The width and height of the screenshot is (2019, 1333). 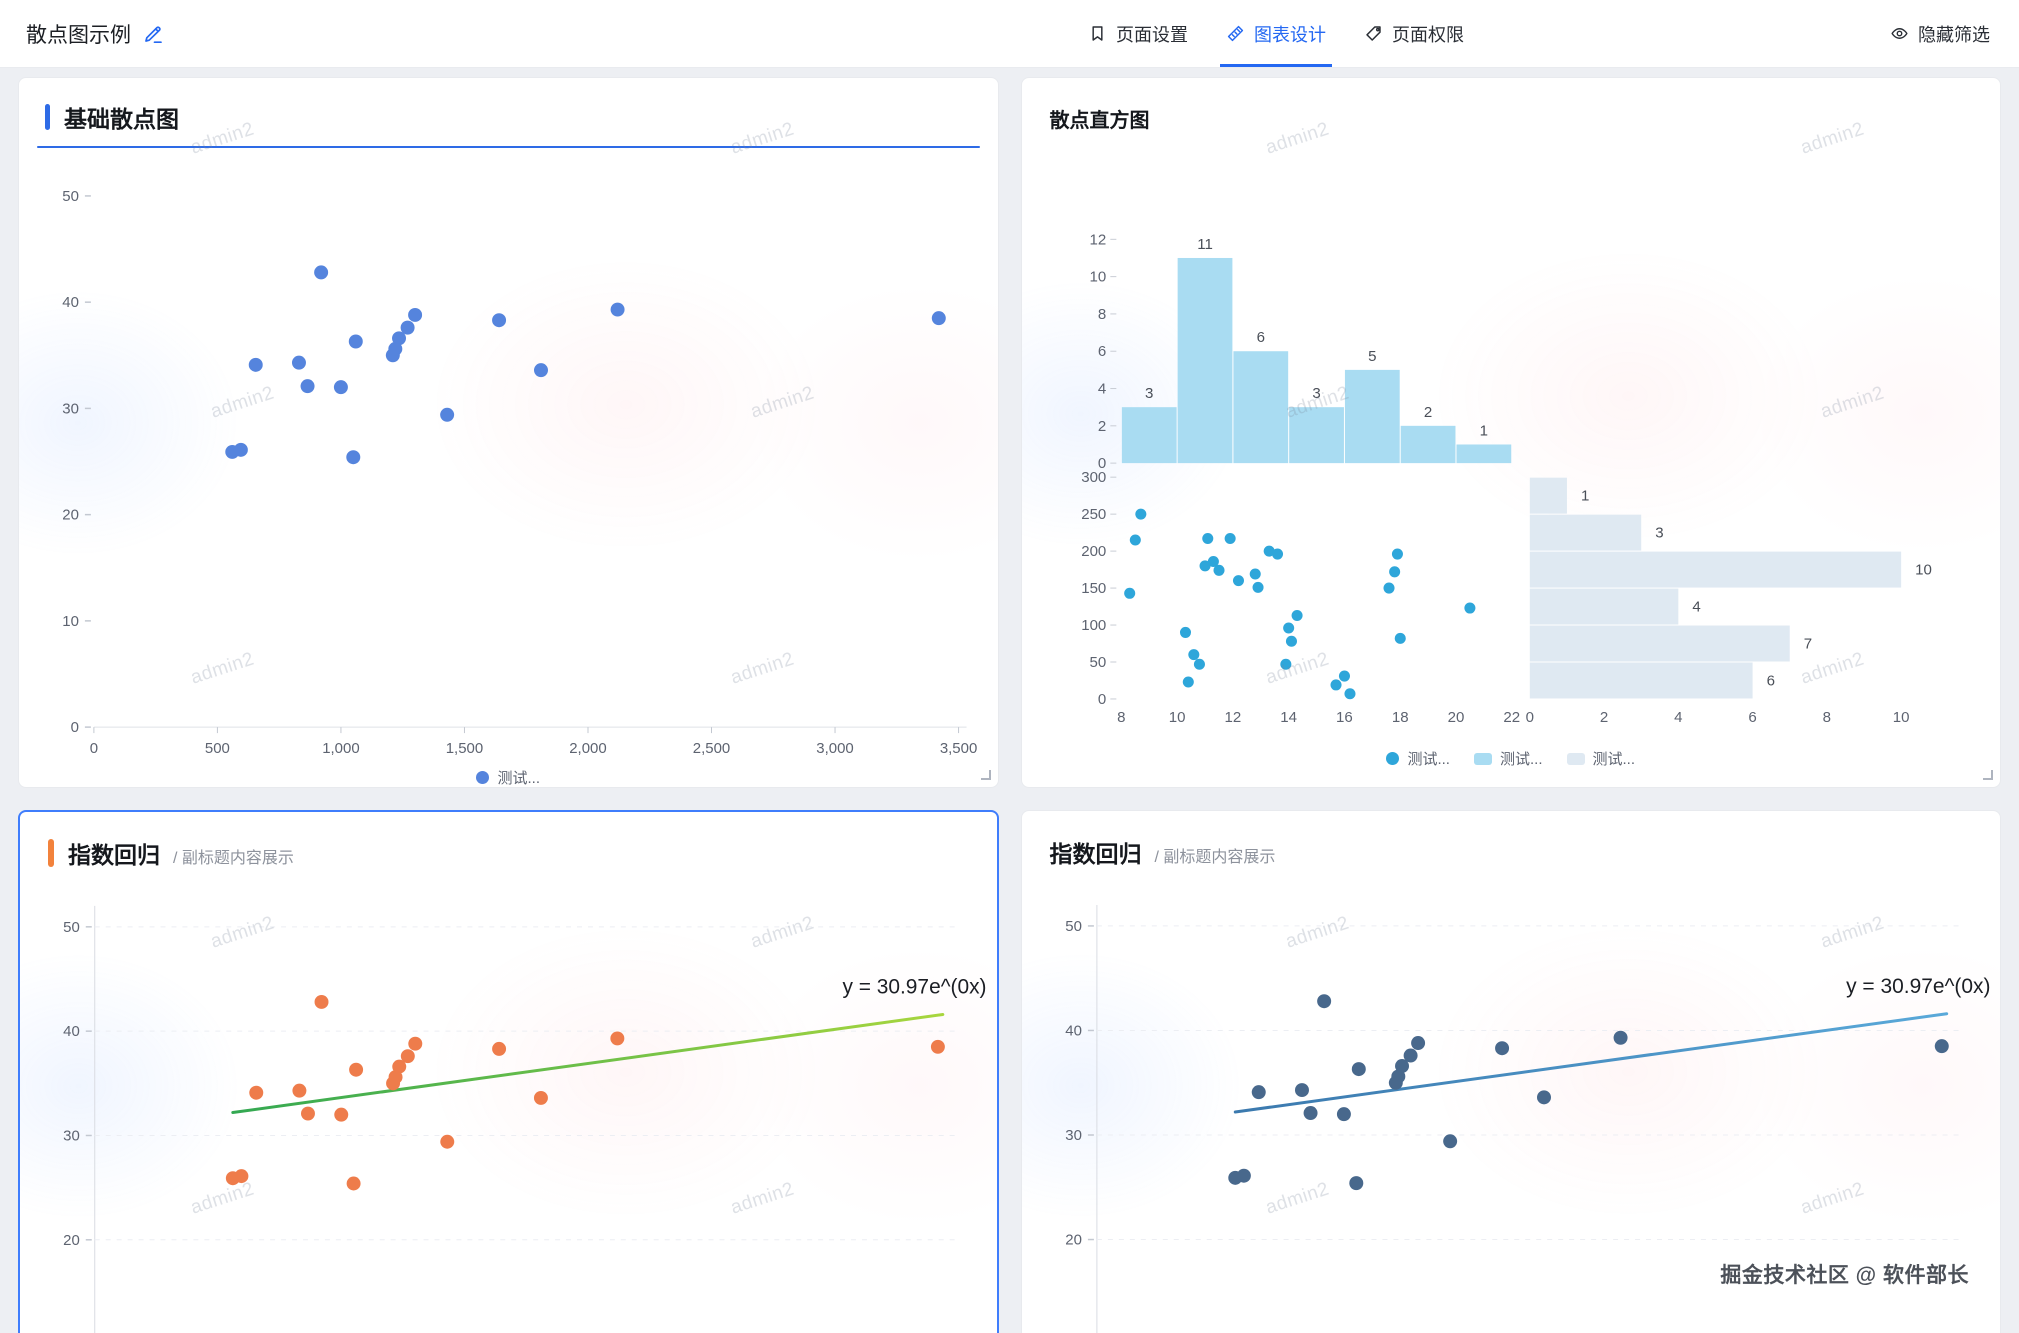 I want to click on svg-text: 12, so click(x=1097, y=239).